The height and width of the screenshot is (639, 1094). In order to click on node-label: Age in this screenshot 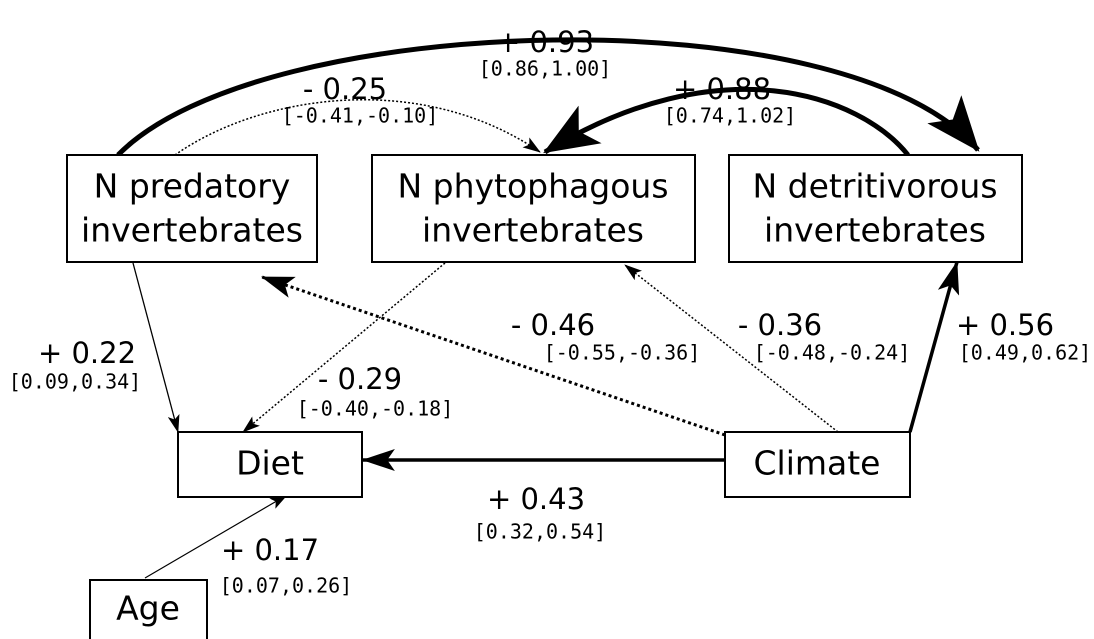, I will do `click(148, 608)`.